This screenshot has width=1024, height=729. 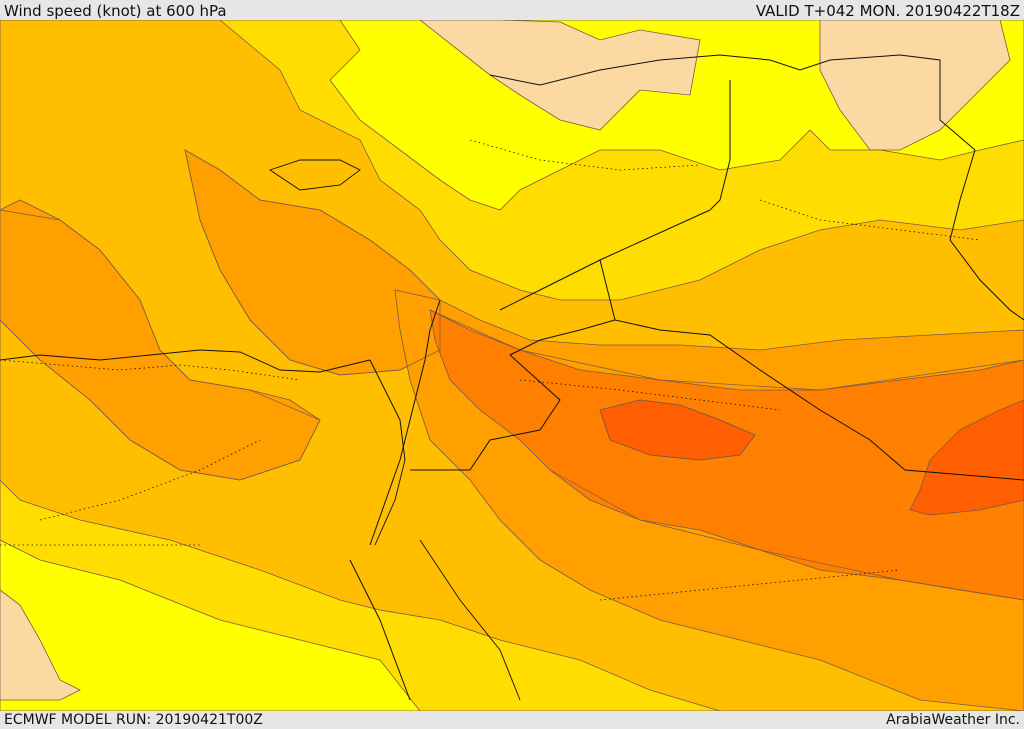 What do you see at coordinates (40, 645) in the screenshot?
I see `calm-area-southwest` at bounding box center [40, 645].